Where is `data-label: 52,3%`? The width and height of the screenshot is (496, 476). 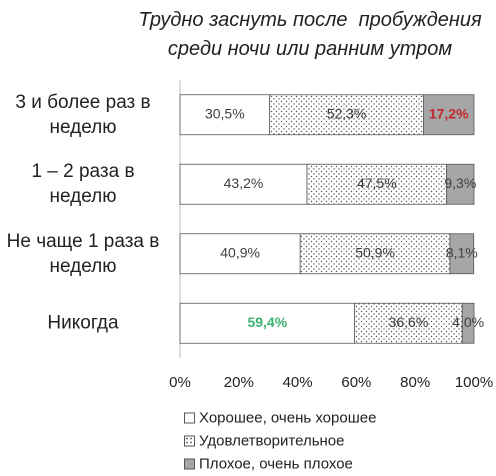 data-label: 52,3% is located at coordinates (347, 113).